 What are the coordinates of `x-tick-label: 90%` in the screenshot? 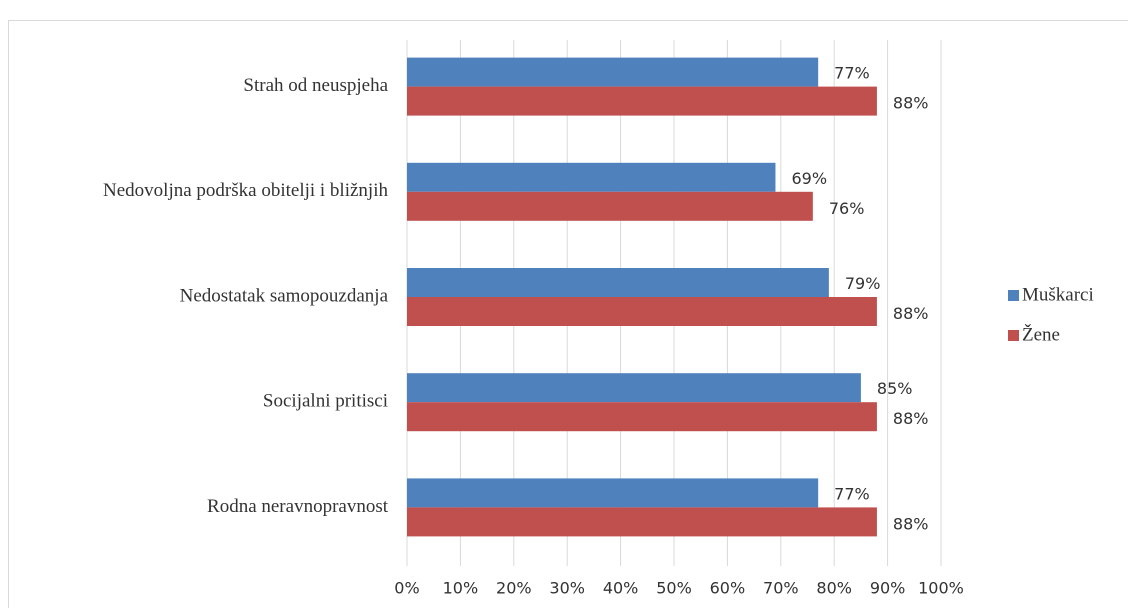 It's located at (888, 588).